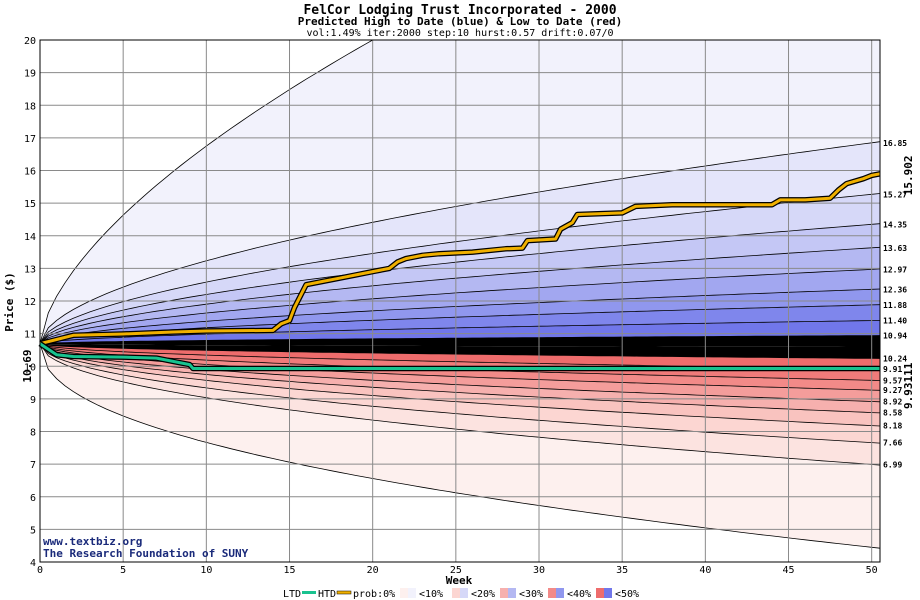 The image size is (920, 600). What do you see at coordinates (30, 41) in the screenshot?
I see `y-tick-label: 20` at bounding box center [30, 41].